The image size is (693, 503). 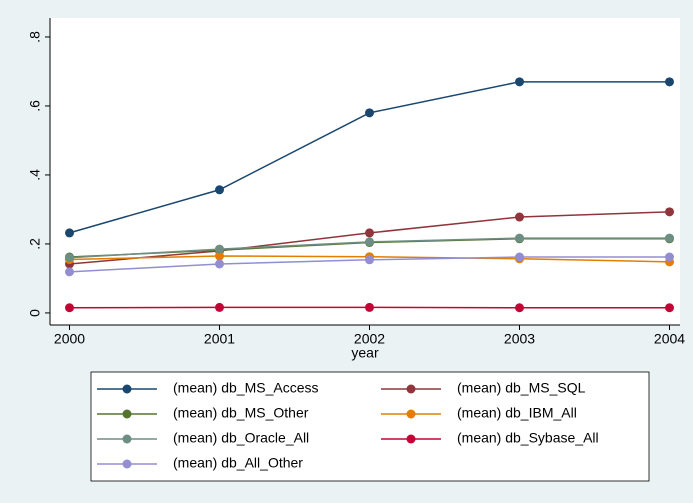 I want to click on x-axis-title: year, so click(x=365, y=353).